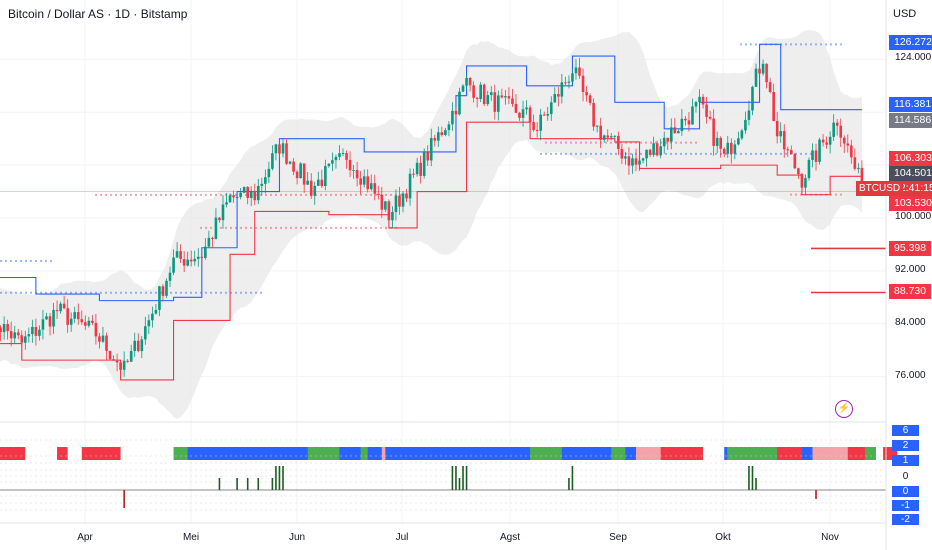 This screenshot has height=550, width=932. I want to click on currency-label: USD, so click(905, 14).